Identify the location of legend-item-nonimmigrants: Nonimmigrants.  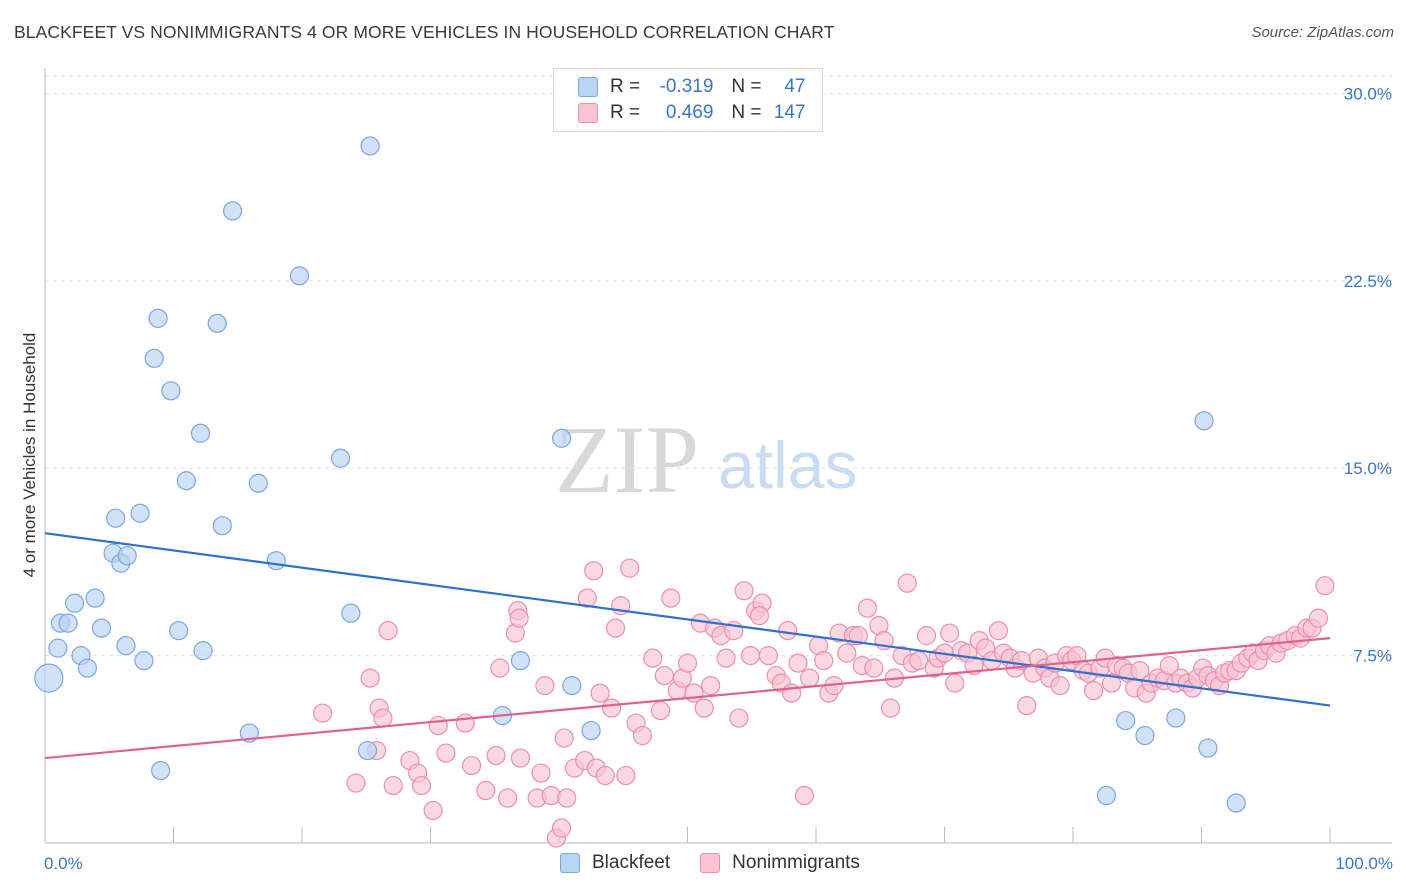
(780, 863).